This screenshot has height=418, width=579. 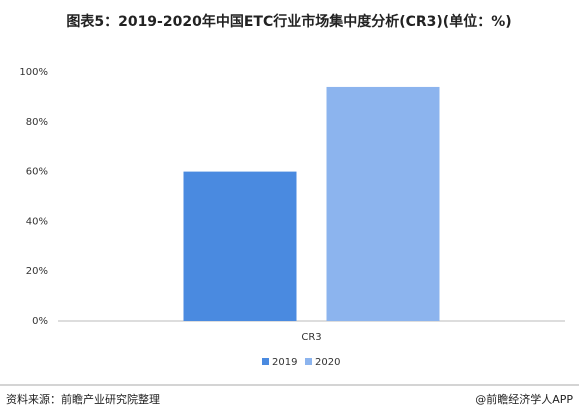 I want to click on legend-label: 2020, so click(x=327, y=362).